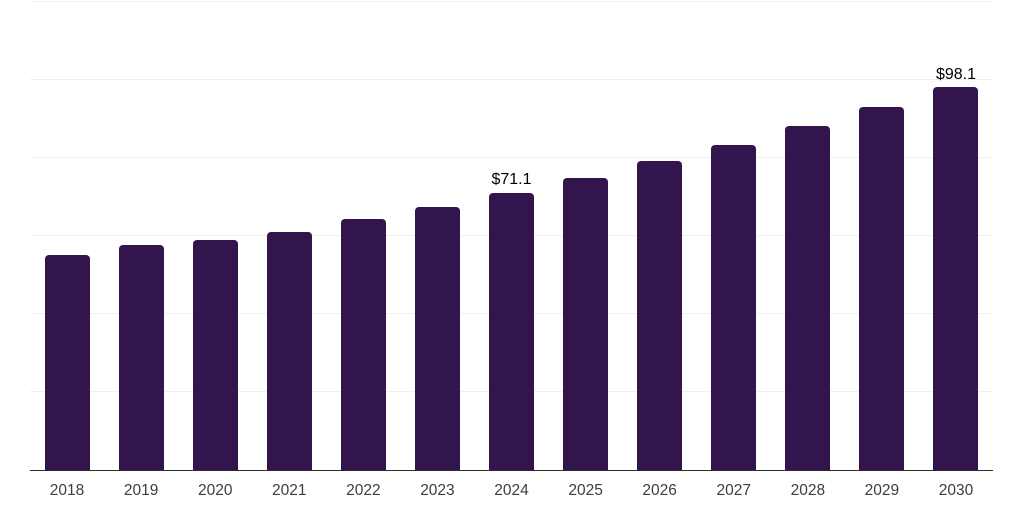  Describe the element at coordinates (363, 344) in the screenshot. I see `bar-2022` at that location.